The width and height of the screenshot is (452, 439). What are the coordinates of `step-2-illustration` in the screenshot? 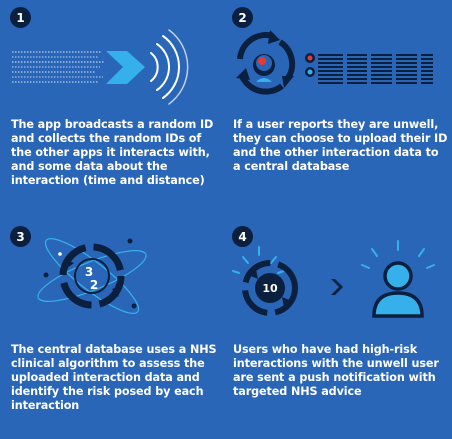 It's located at (334, 62).